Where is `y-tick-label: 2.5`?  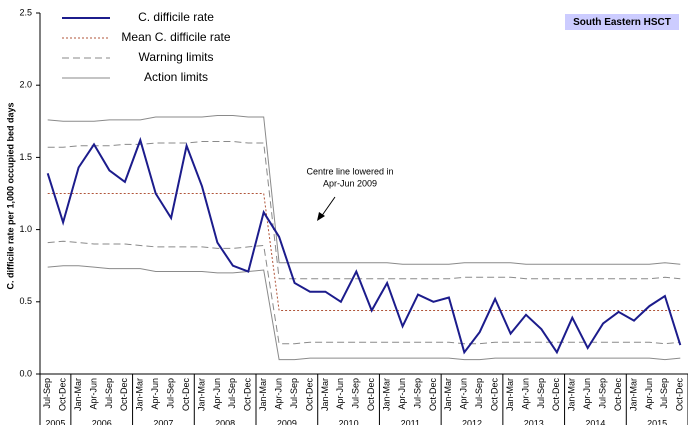
y-tick-label: 2.5 is located at coordinates (25, 12).